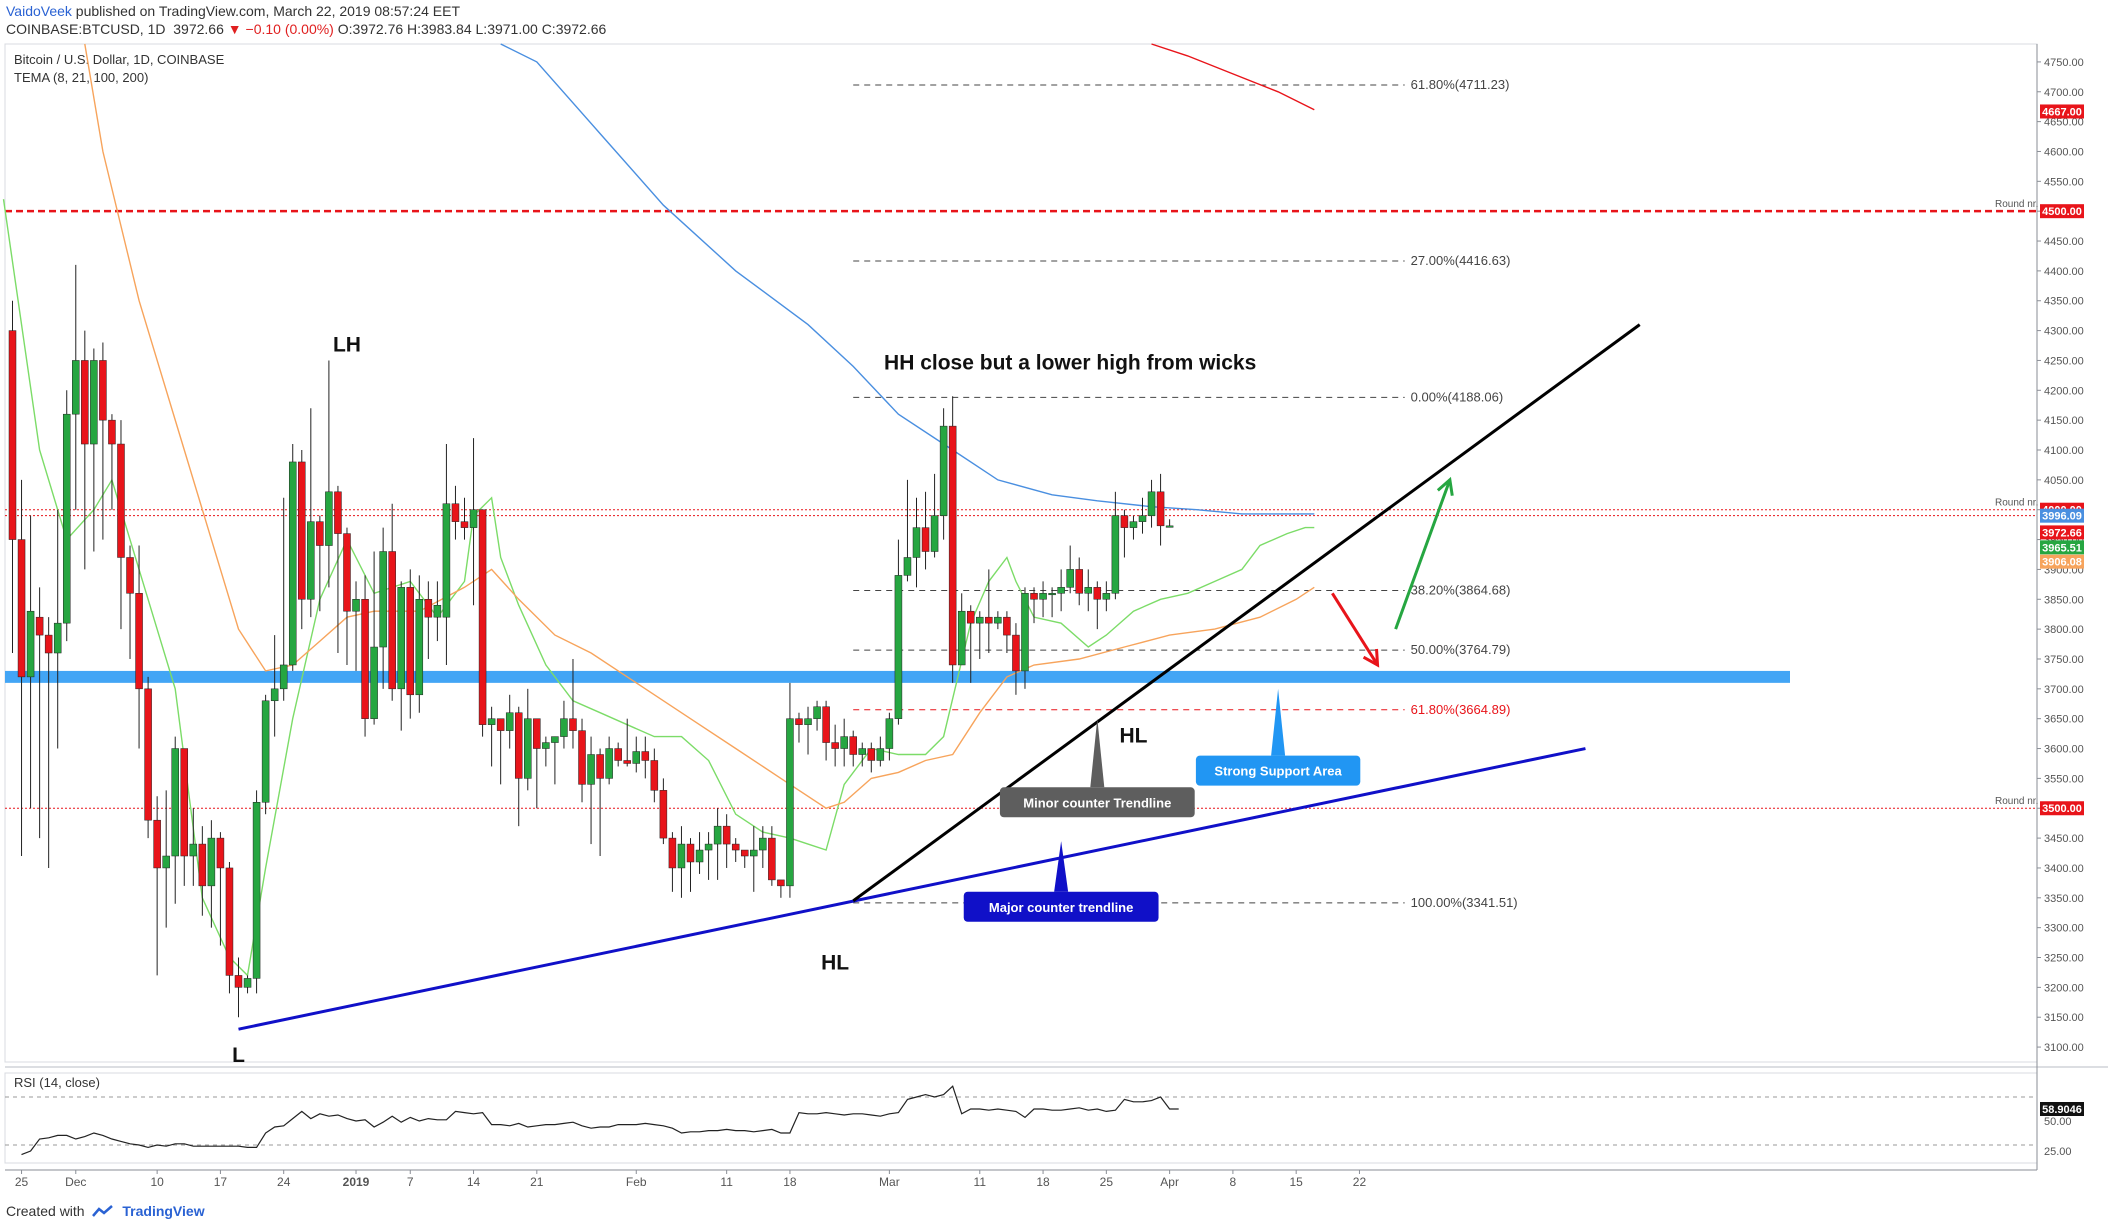 The width and height of the screenshot is (2116, 1228). Describe the element at coordinates (2062, 517) in the screenshot. I see `price-tag-label: 3996.09` at that location.